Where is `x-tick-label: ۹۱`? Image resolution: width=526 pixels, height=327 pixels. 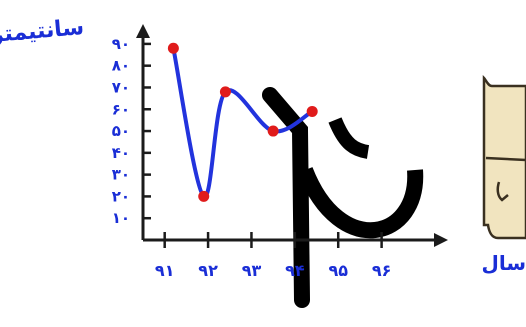
x-tick-label: ۹۱ is located at coordinates (165, 270).